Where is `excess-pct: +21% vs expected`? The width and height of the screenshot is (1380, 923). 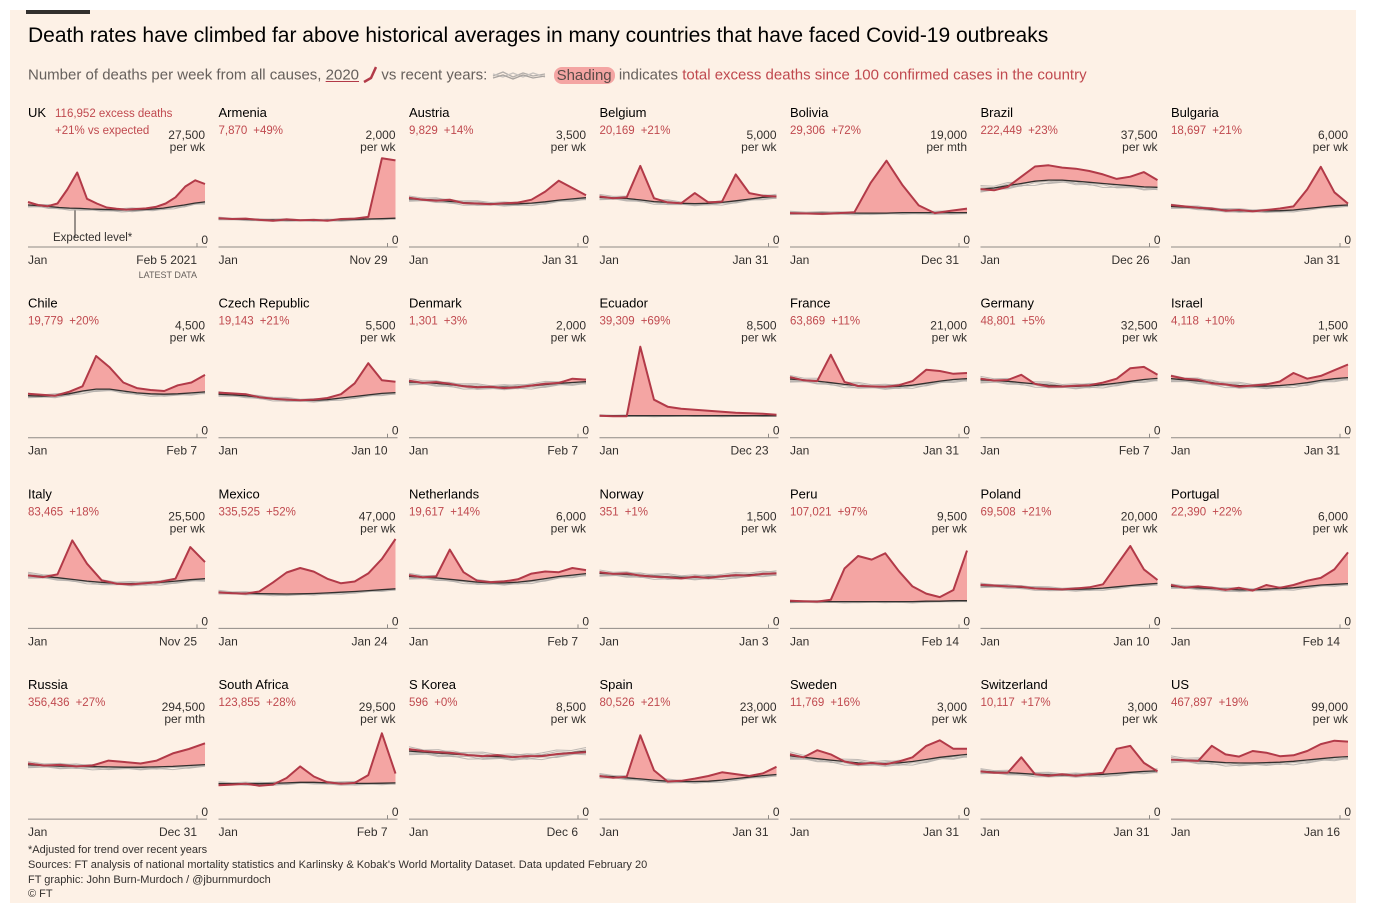
excess-pct: +21% vs expected is located at coordinates (102, 131).